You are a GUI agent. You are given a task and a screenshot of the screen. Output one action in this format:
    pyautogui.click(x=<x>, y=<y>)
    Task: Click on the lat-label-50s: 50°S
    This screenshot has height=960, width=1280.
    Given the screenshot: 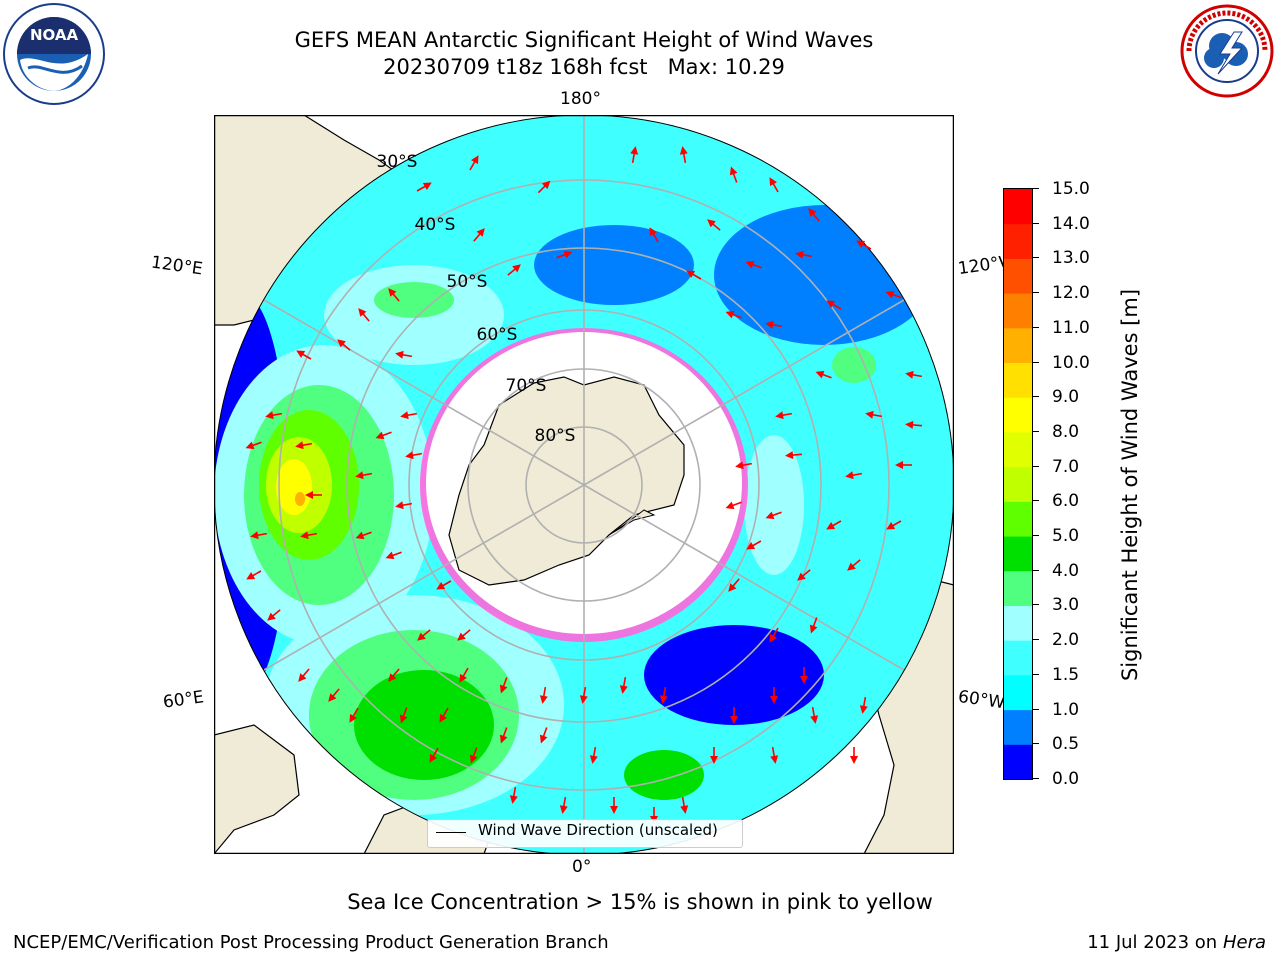 What is the action you would take?
    pyautogui.click(x=467, y=282)
    